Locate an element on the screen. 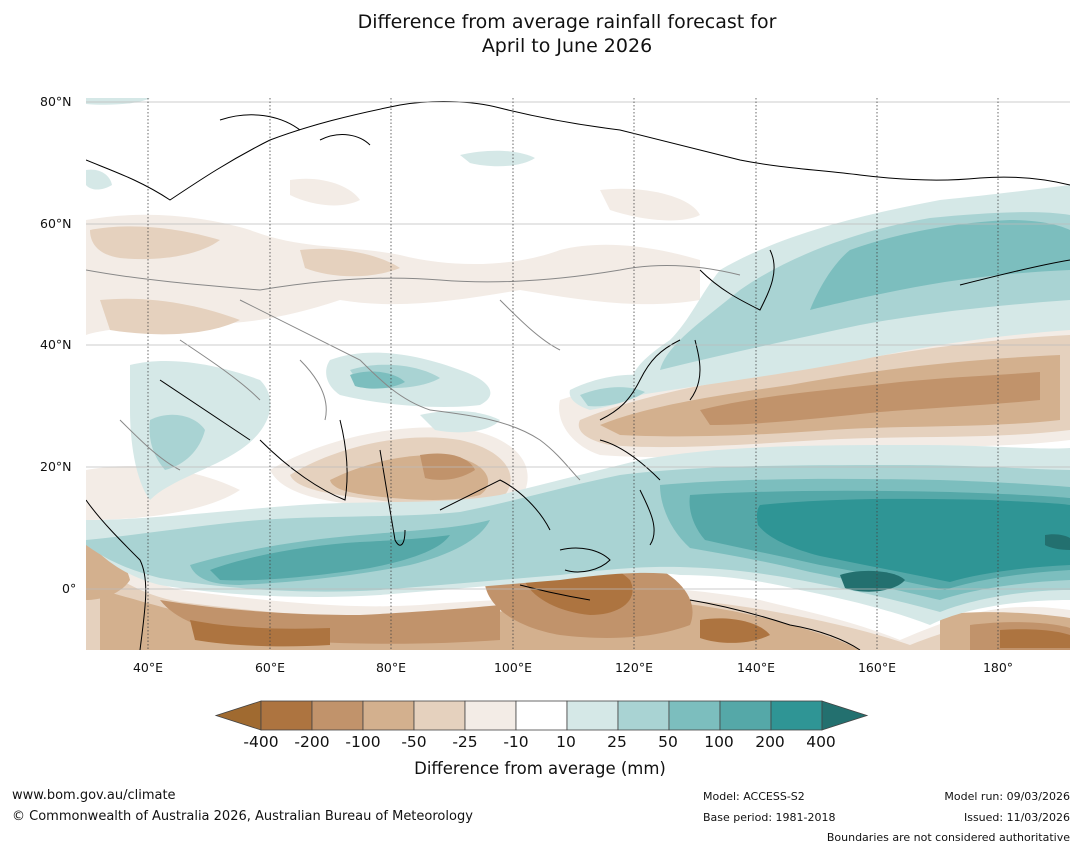  lon-label-120e: 120°E is located at coordinates (633, 667).